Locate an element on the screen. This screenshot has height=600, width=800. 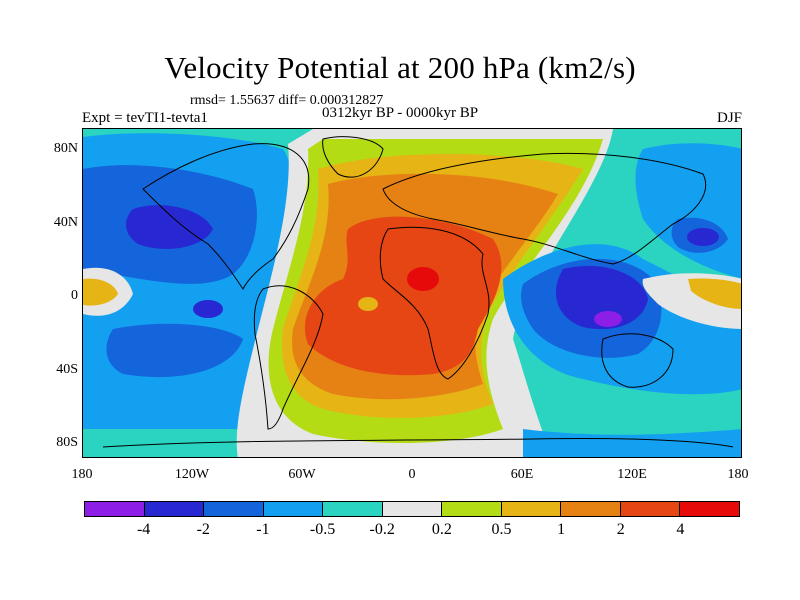
lon-label-120e: 120E is located at coordinates (632, 474).